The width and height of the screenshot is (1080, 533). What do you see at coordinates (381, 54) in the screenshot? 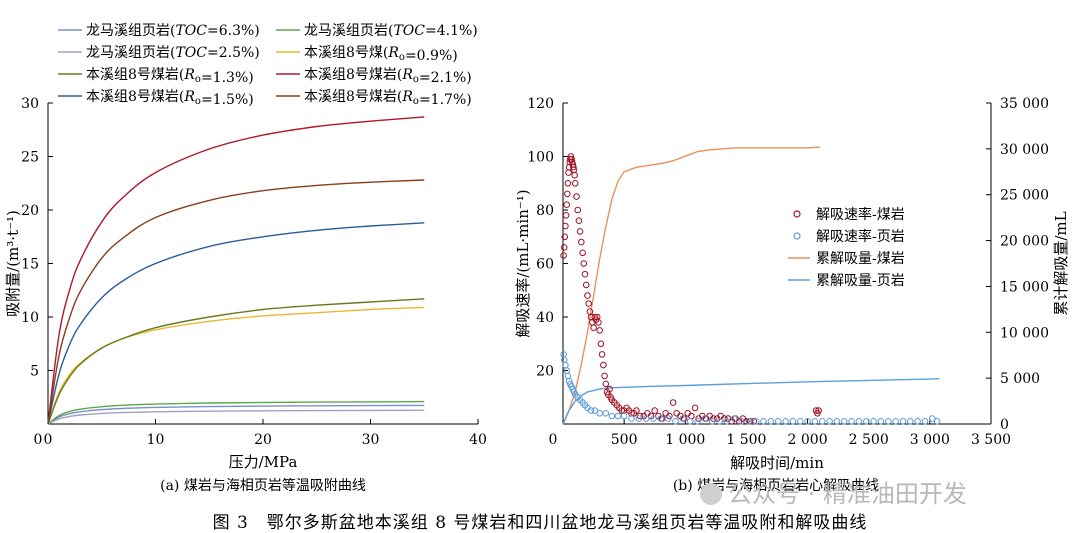
I see `legend-label: 本溪组8号煤(Ro=0.9%)` at bounding box center [381, 54].